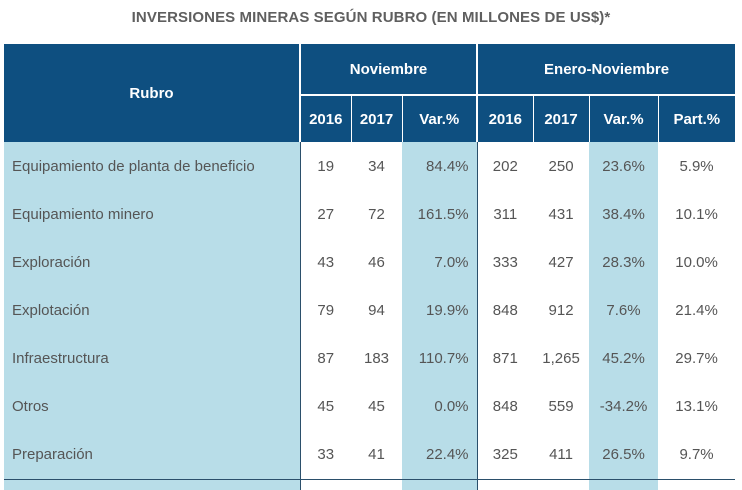 The image size is (742, 490). What do you see at coordinates (388, 69) in the screenshot?
I see `header-group-noviembre: Noviembre` at bounding box center [388, 69].